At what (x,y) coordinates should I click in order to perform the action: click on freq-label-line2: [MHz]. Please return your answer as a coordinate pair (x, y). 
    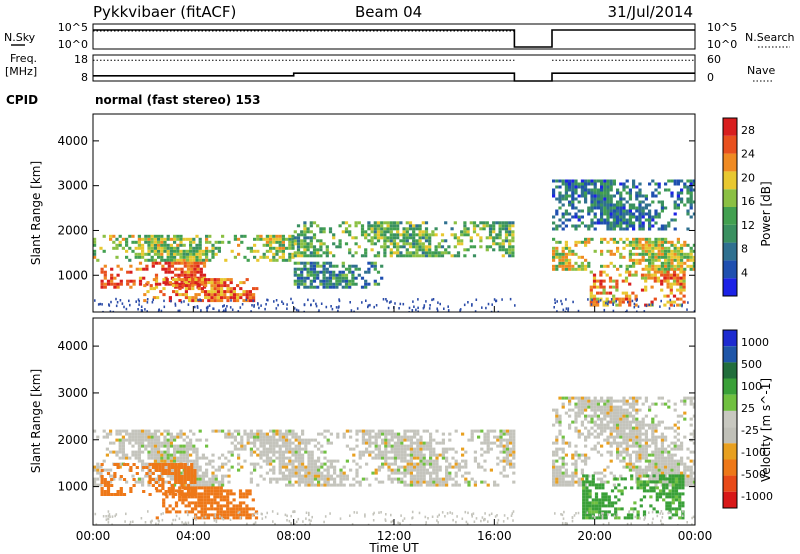
    Looking at the image, I should click on (21, 71).